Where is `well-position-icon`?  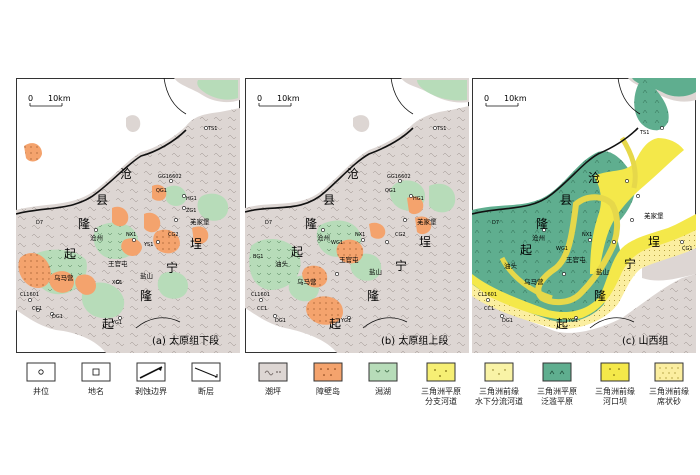 well-position-icon is located at coordinates (41, 372).